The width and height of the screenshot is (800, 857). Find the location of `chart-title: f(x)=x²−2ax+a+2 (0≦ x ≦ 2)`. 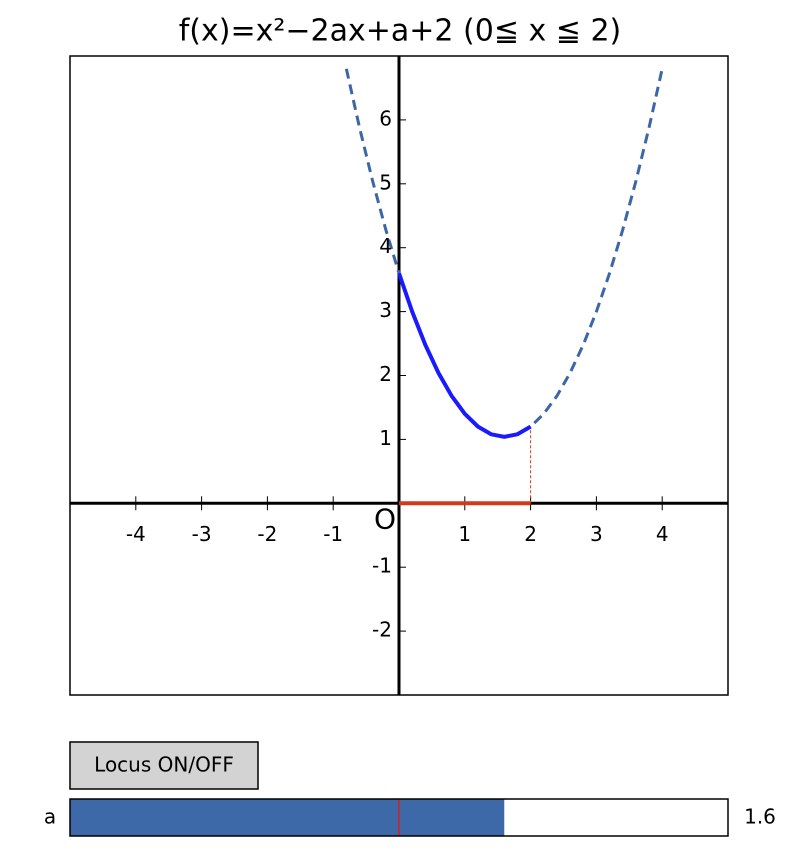

chart-title: f(x)=x²−2ax+a+2 (0≦ x ≦ 2) is located at coordinates (400, 31).